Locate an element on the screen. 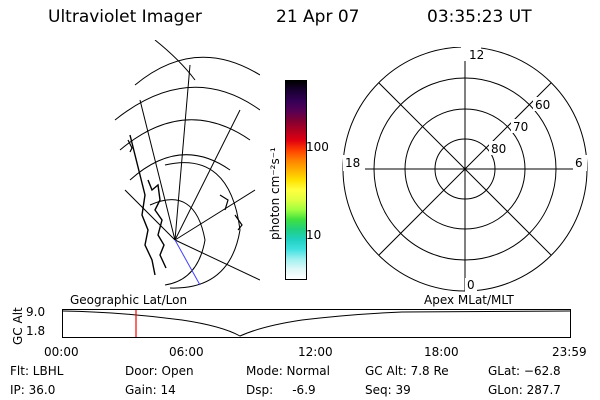 The width and height of the screenshot is (600, 400). mlt-label-18: 18 is located at coordinates (352, 163).